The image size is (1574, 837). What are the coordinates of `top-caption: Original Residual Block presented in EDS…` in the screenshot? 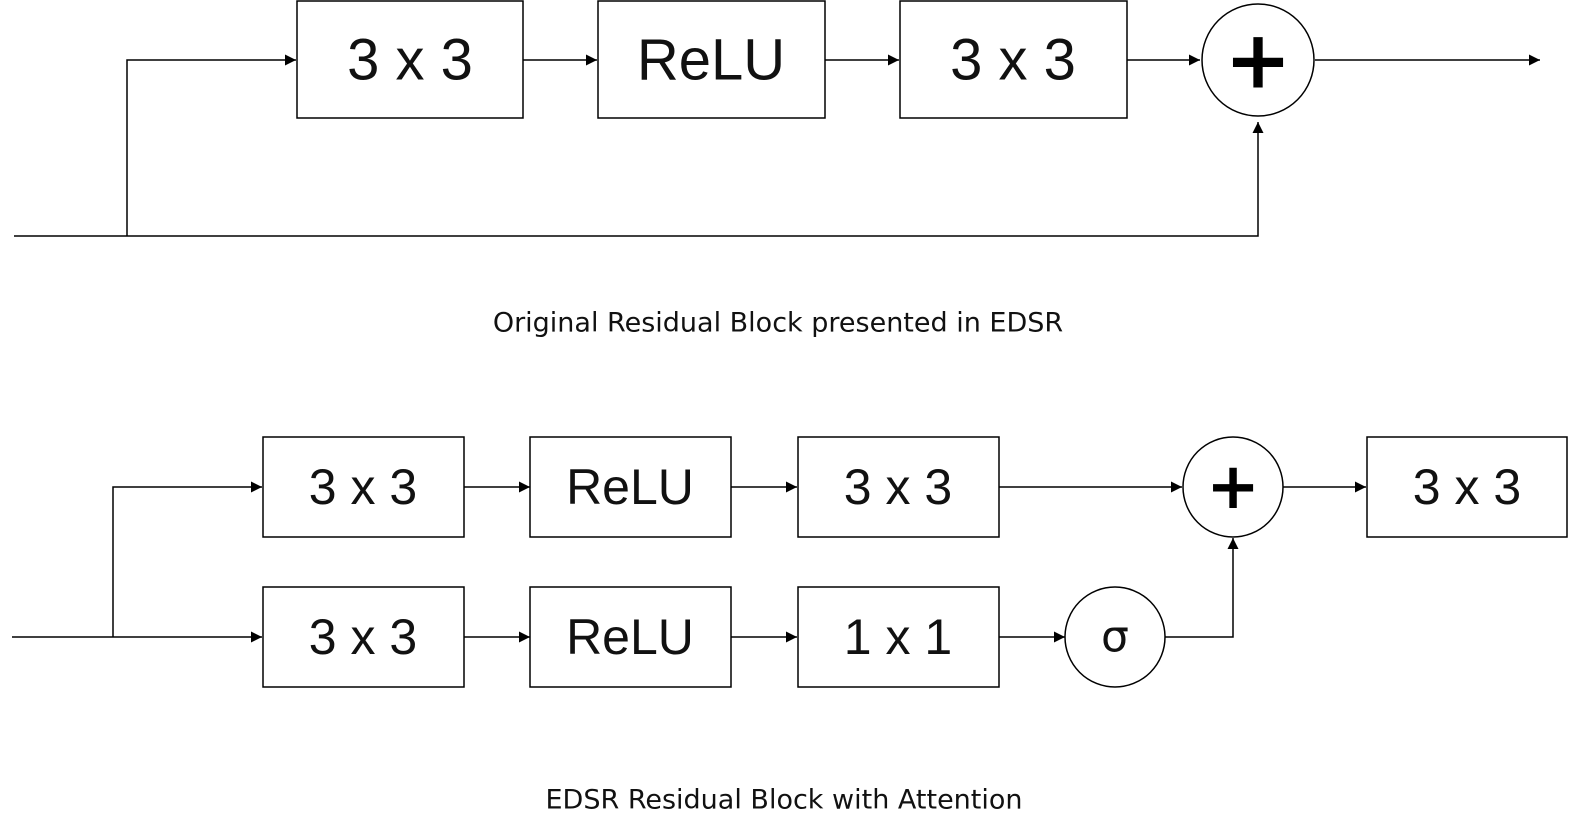 It's located at (778, 323).